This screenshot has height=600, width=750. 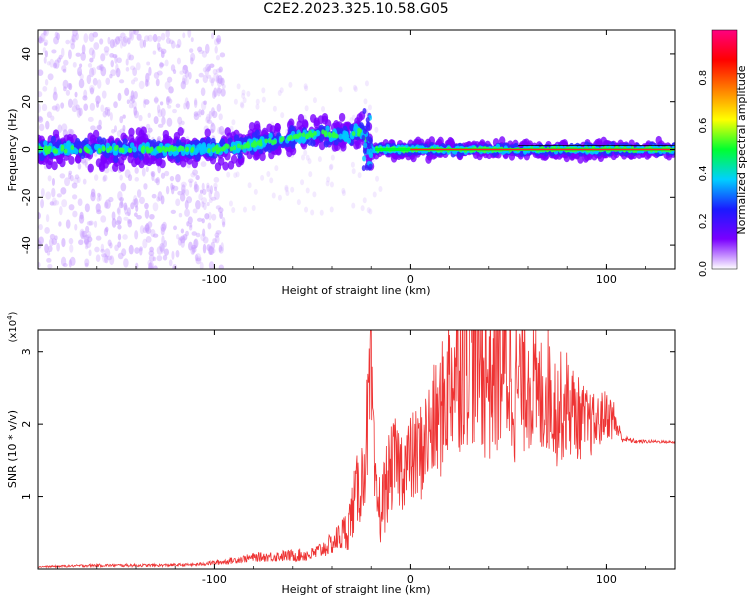 What do you see at coordinates (741, 149) in the screenshot?
I see `colorbar-label: Normalized spectral amplitude` at bounding box center [741, 149].